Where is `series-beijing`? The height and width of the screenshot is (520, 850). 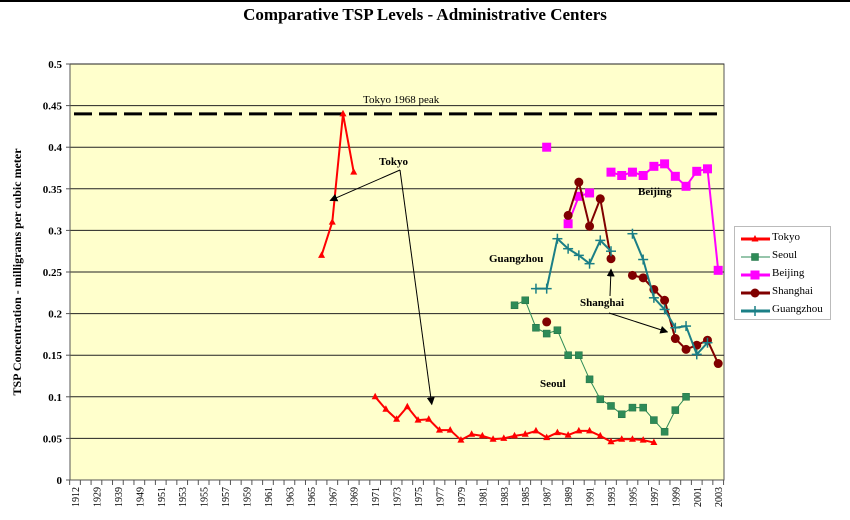
series-beijing is located at coordinates (632, 208).